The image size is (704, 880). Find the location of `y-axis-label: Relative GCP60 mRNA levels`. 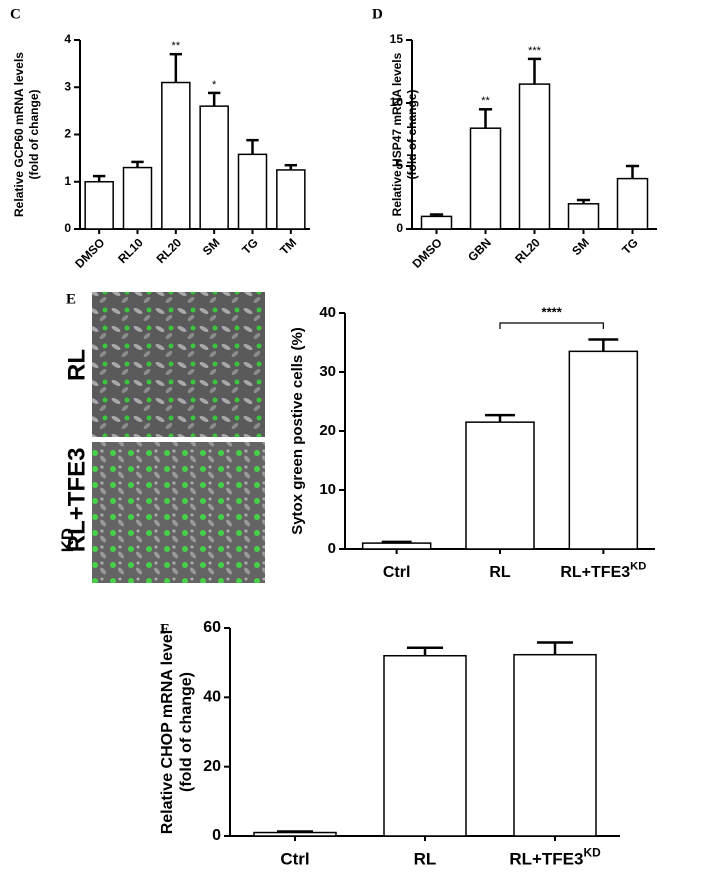

y-axis-label: Relative GCP60 mRNA levels is located at coordinates (19, 134).